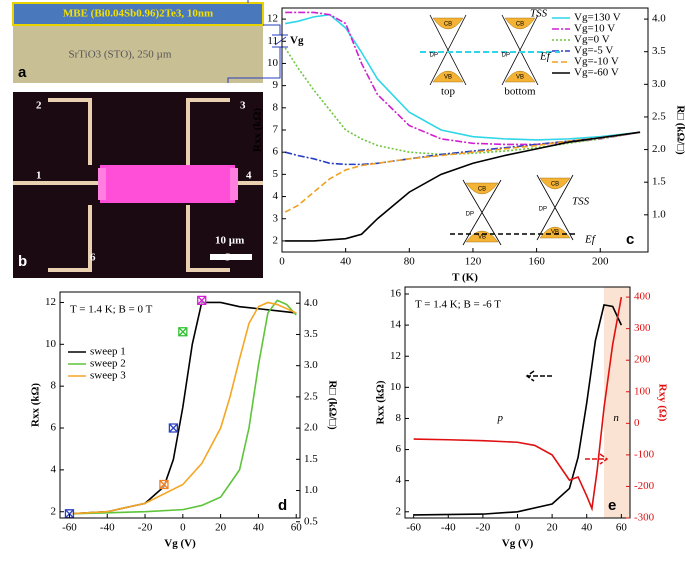  What do you see at coordinates (592, 40) in the screenshot?
I see `legend-label: Vg=0 V` at bounding box center [592, 40].